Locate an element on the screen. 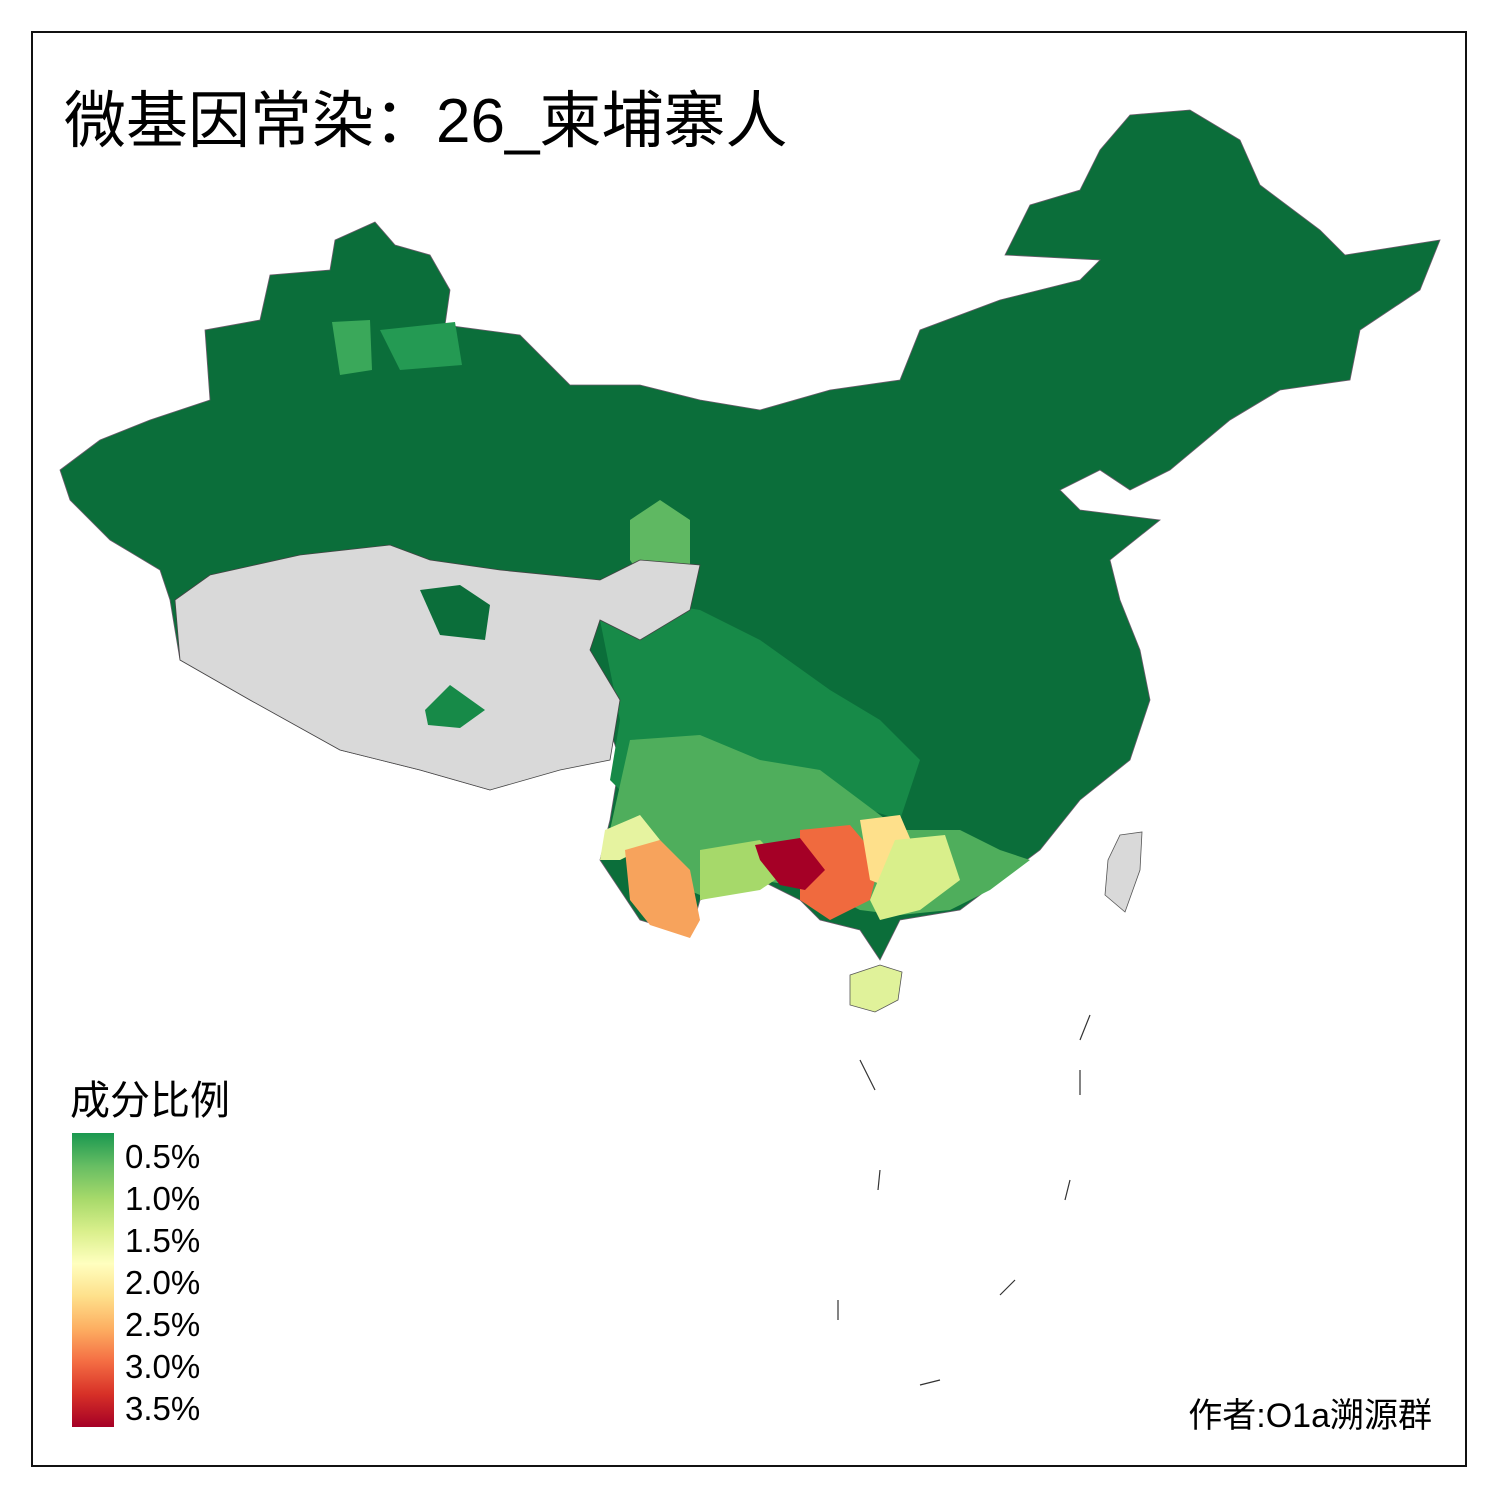  legend-title: 成分比例 is located at coordinates (150, 1101).